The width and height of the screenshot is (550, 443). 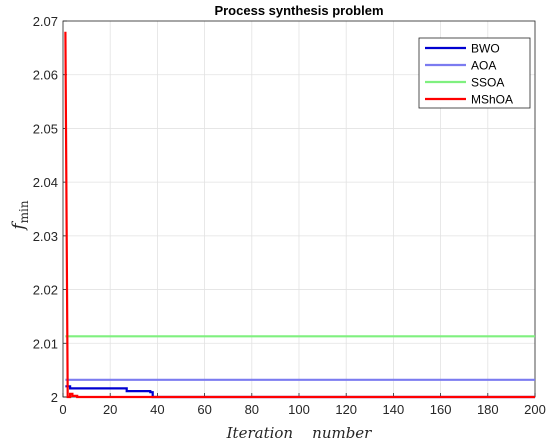 I want to click on y-axis-label-subscript: min, so click(x=24, y=211).